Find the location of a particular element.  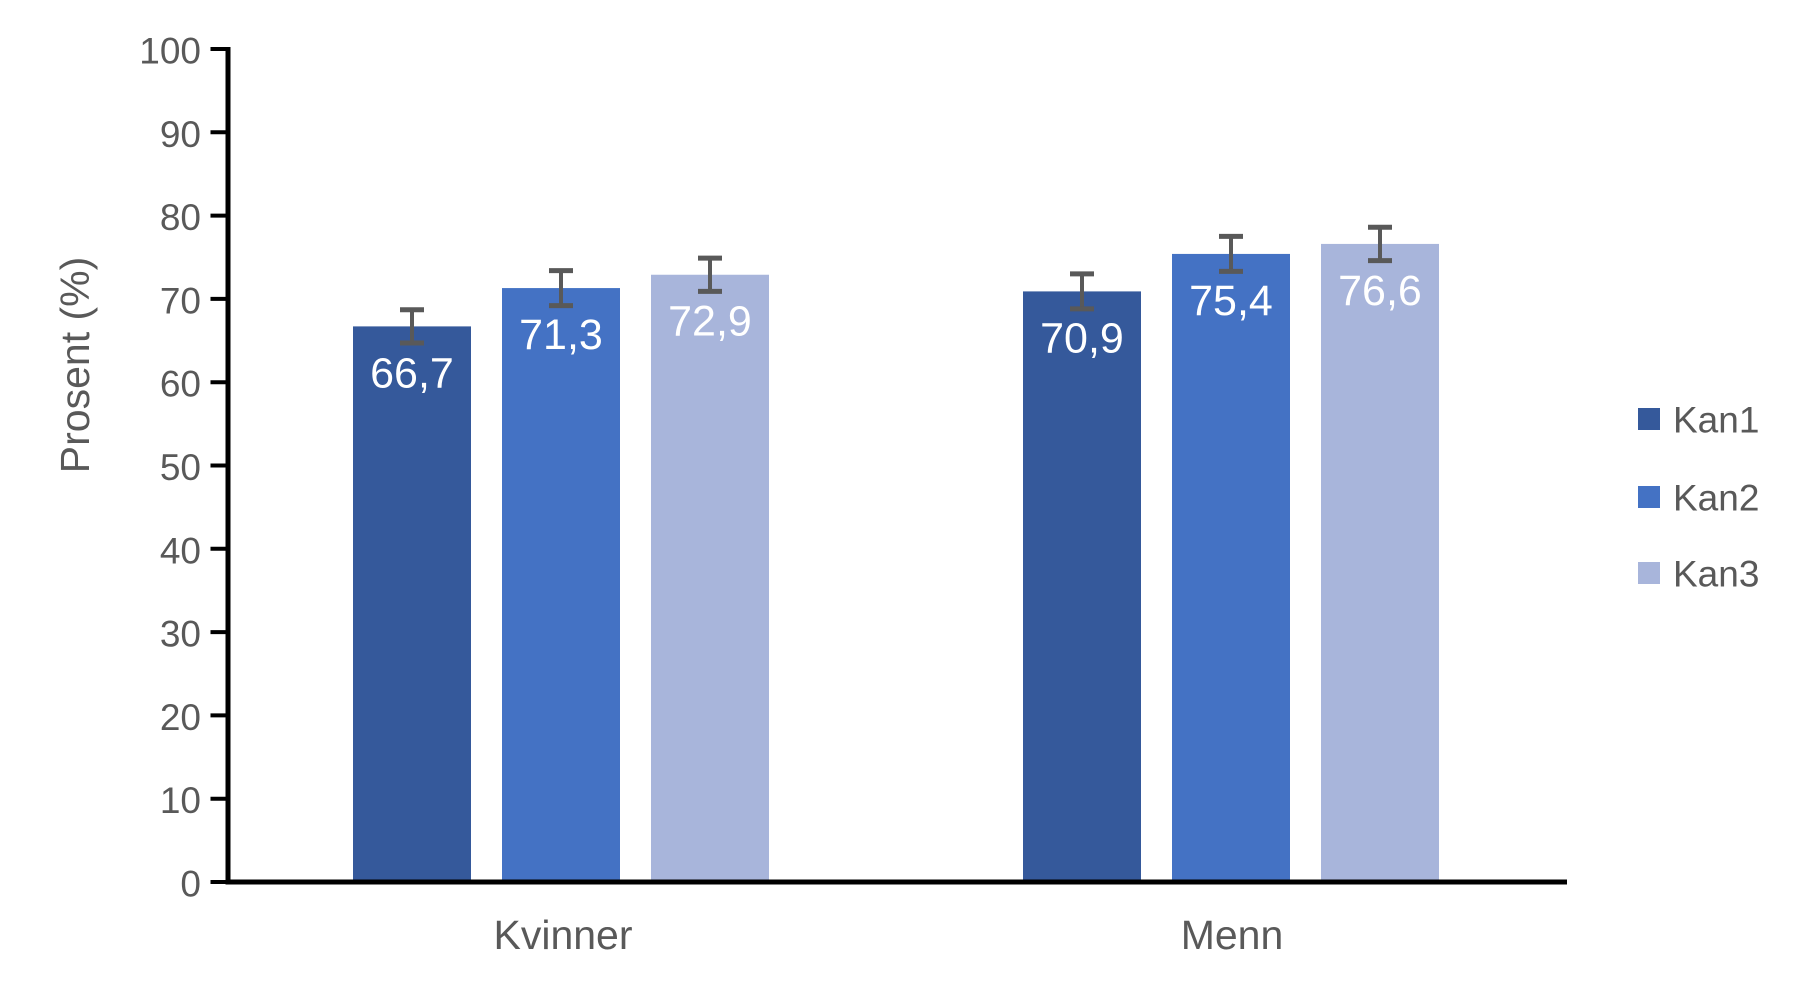

bar-kan2-menn is located at coordinates (1231, 569).